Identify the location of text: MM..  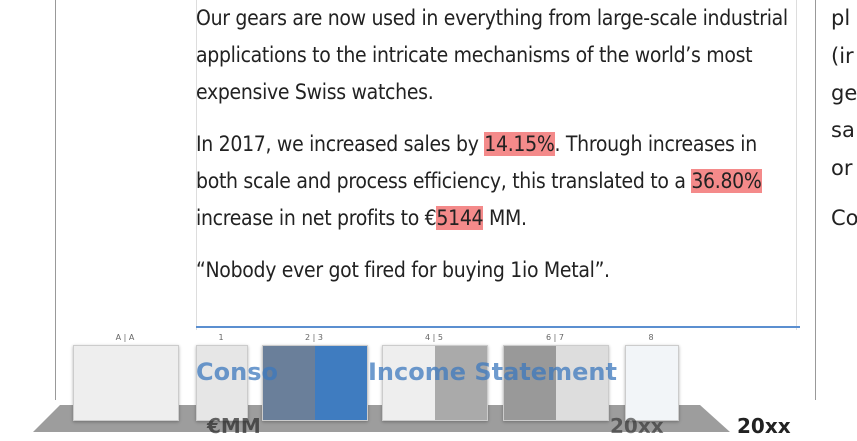
(505, 218).